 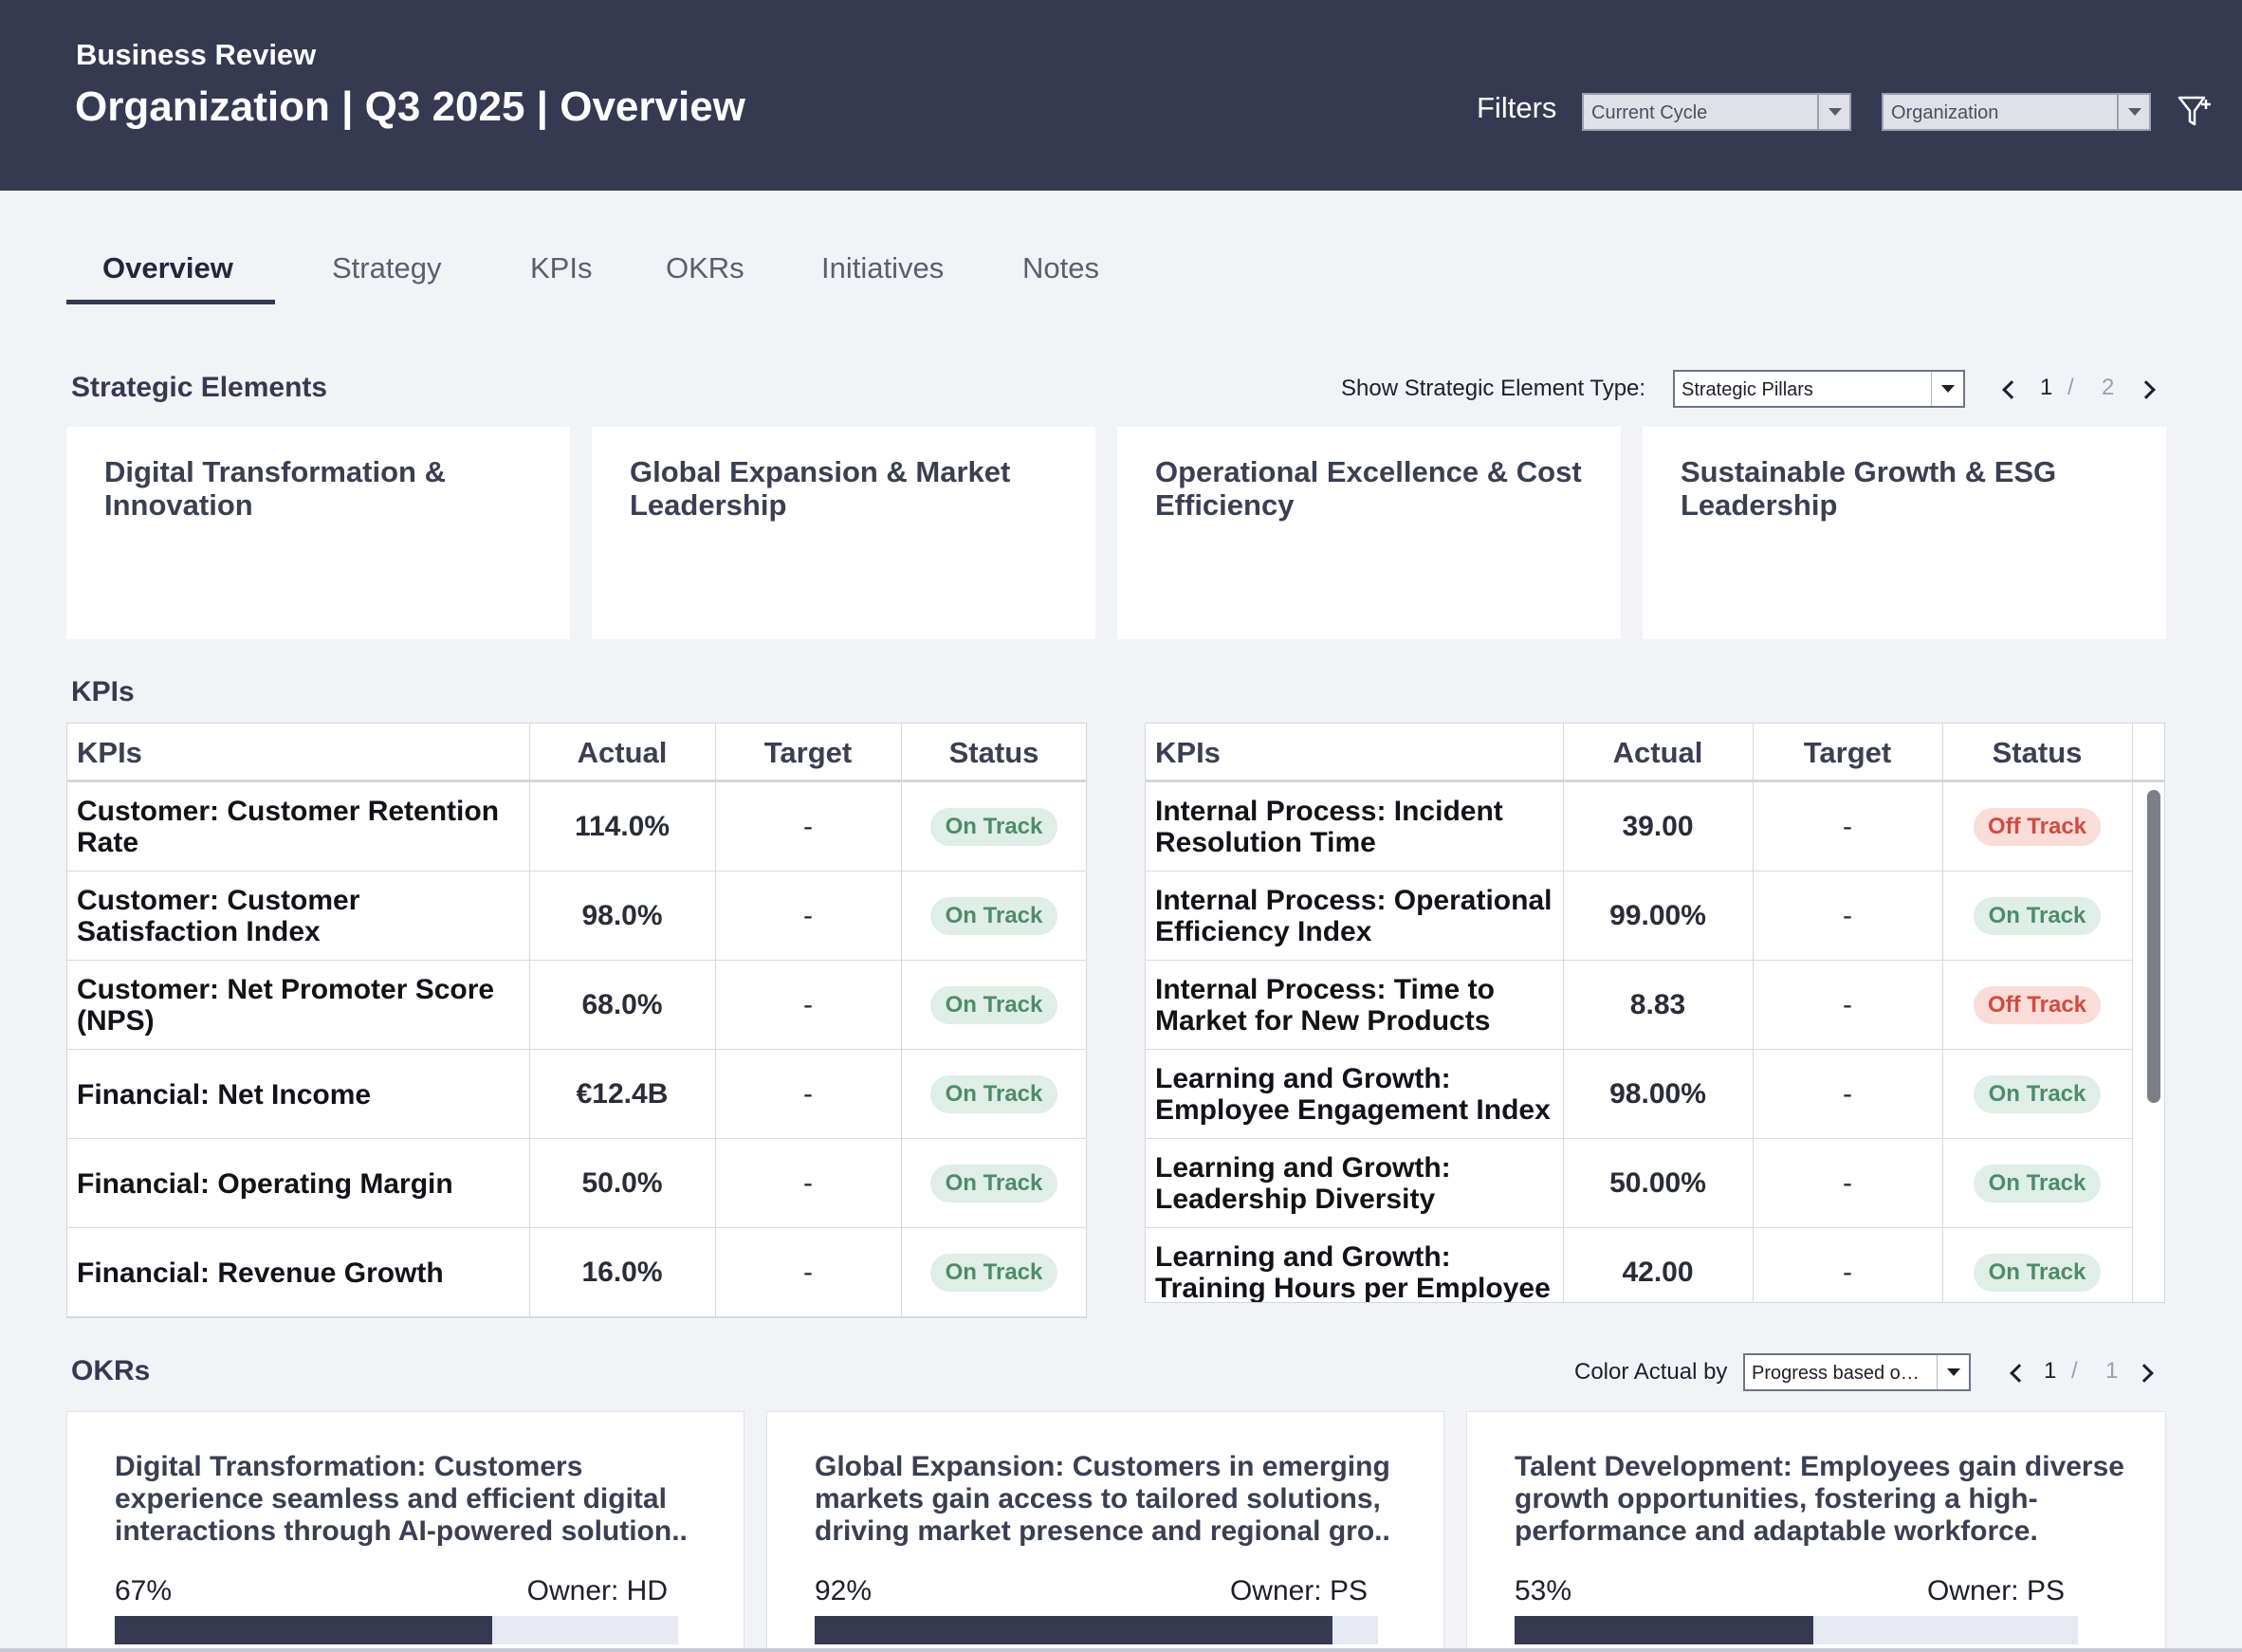 I want to click on kpi-actual: 39.00, so click(x=1658, y=827).